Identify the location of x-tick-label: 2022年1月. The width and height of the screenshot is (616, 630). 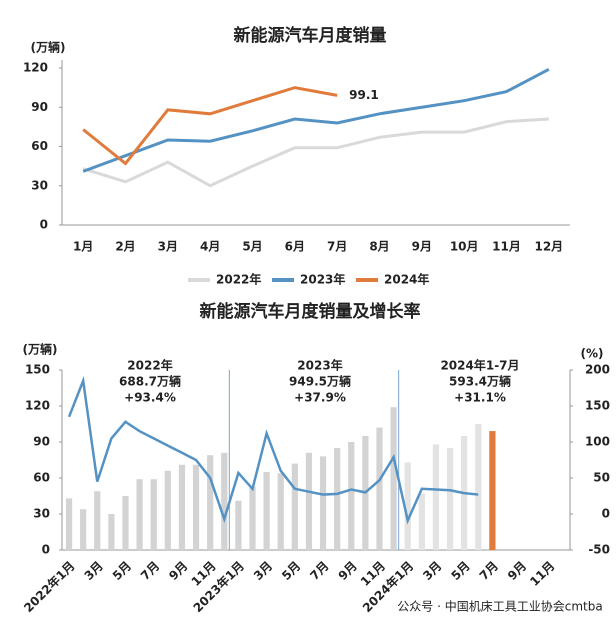
(49, 586).